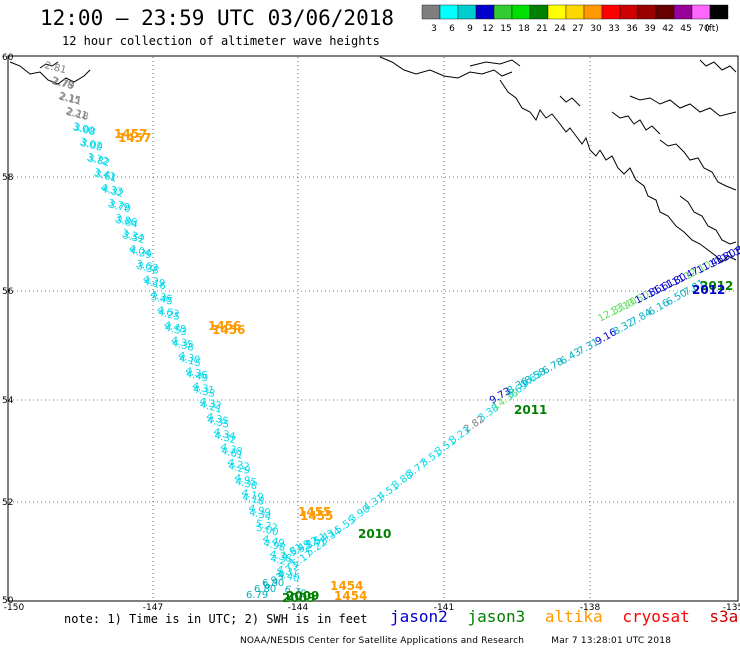  I want to click on swh-value: 3.08, so click(84, 130).